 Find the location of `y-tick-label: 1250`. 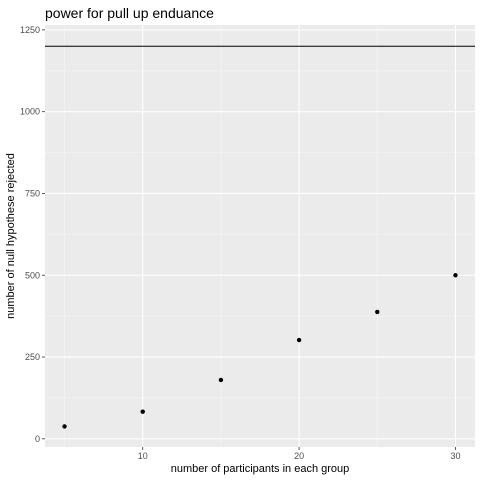

y-tick-label: 1250 is located at coordinates (30, 30).